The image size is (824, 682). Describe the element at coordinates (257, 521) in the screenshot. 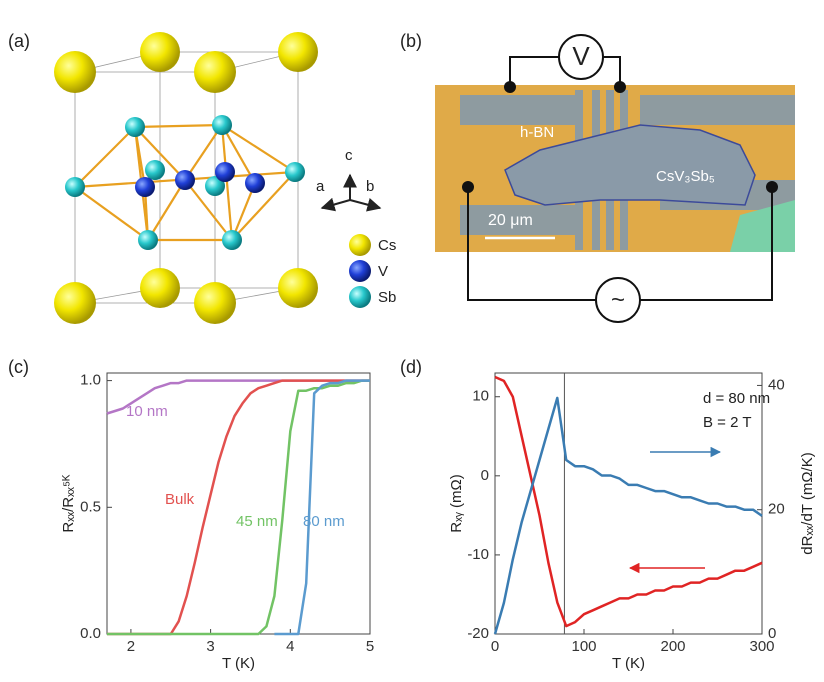

I see `series-label: 45 nm` at that location.